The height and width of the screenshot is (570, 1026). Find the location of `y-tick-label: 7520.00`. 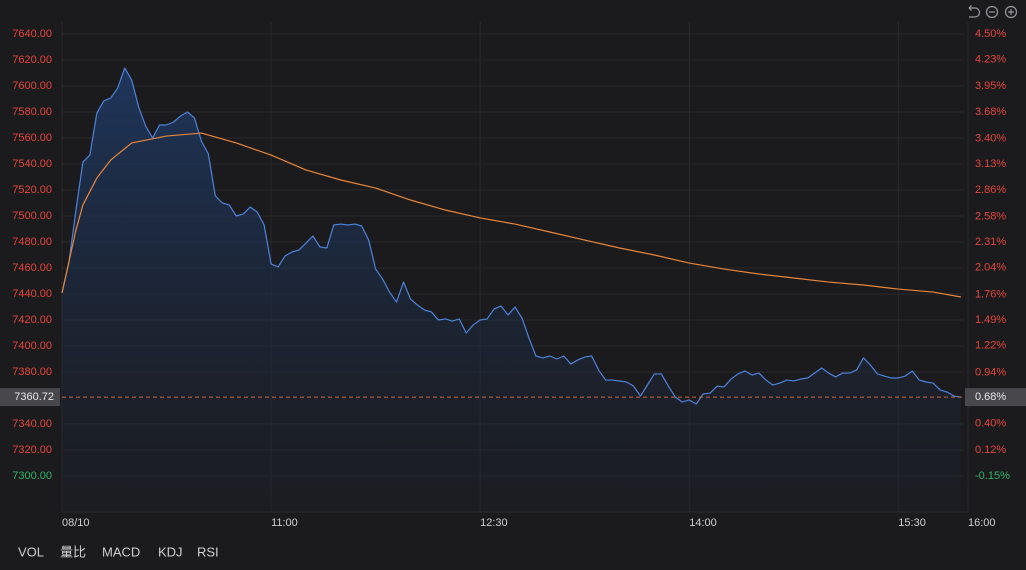

y-tick-label: 7520.00 is located at coordinates (32, 190).